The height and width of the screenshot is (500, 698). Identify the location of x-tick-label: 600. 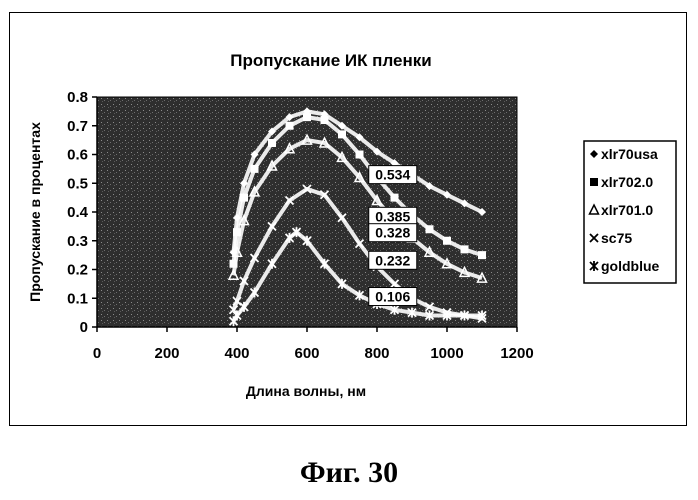
(306, 353).